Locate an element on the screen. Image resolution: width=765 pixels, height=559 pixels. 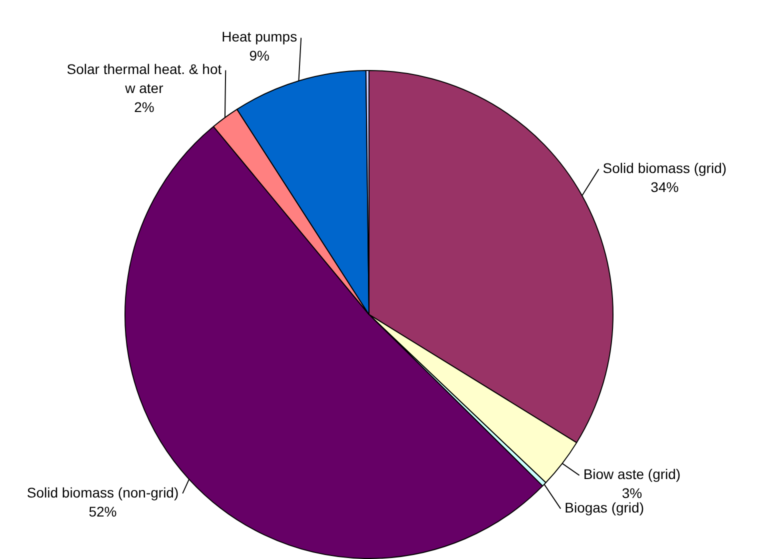
slice-label: Solid biomass (grid) is located at coordinates (664, 168).